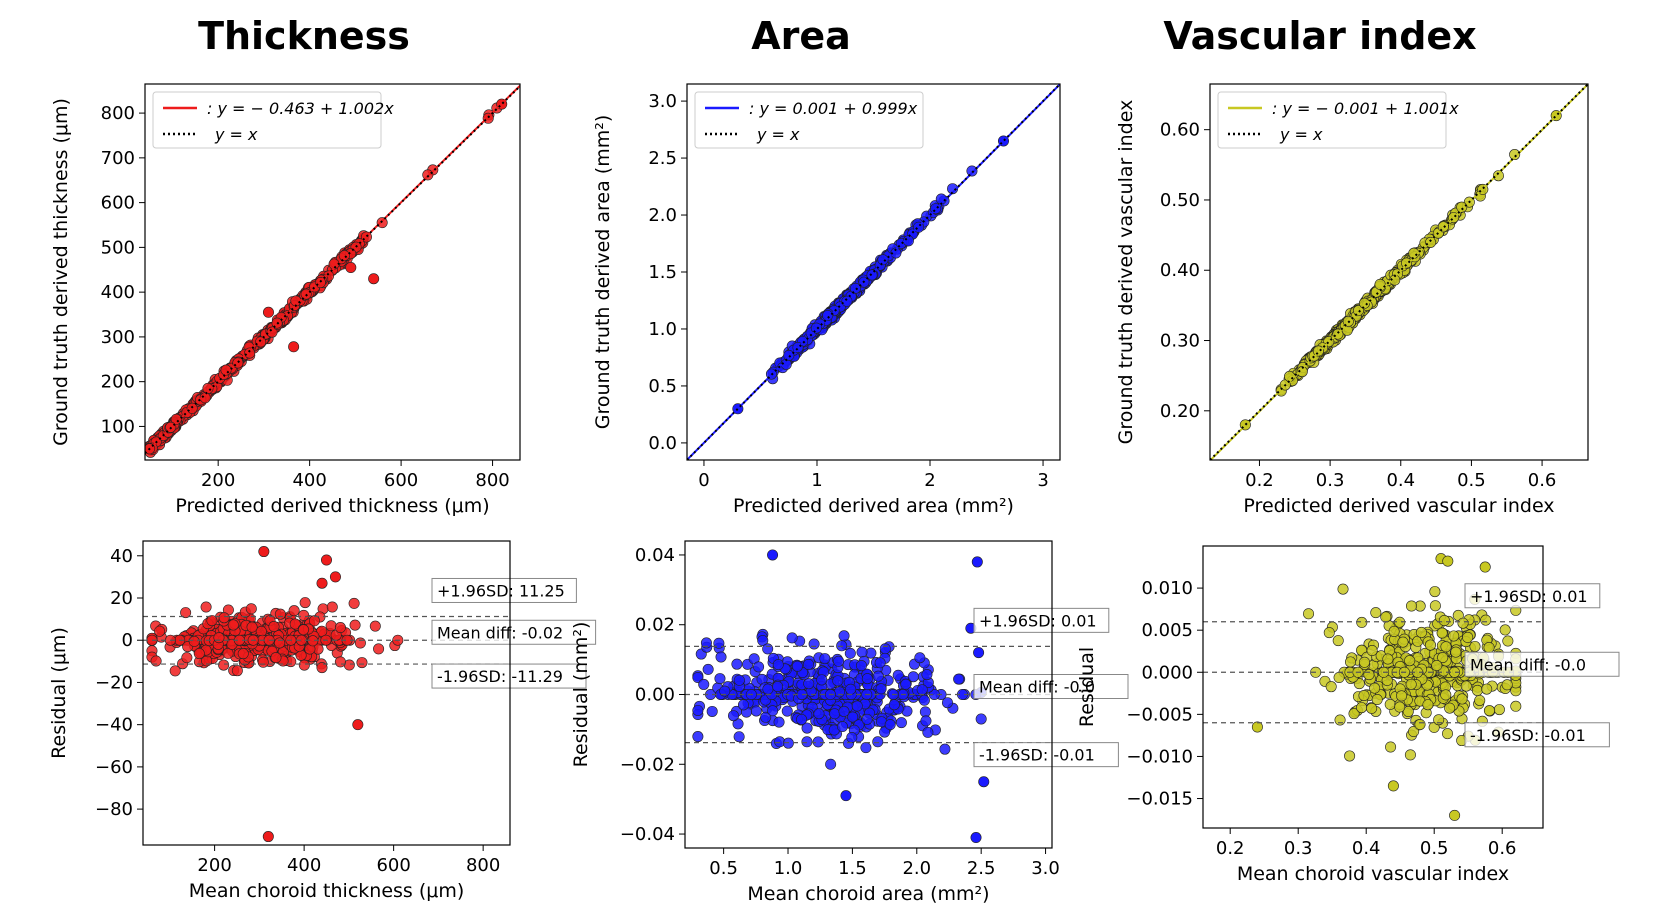 The width and height of the screenshot is (1660, 907). What do you see at coordinates (218, 480) in the screenshot?
I see `x-tick-label: 200` at bounding box center [218, 480].